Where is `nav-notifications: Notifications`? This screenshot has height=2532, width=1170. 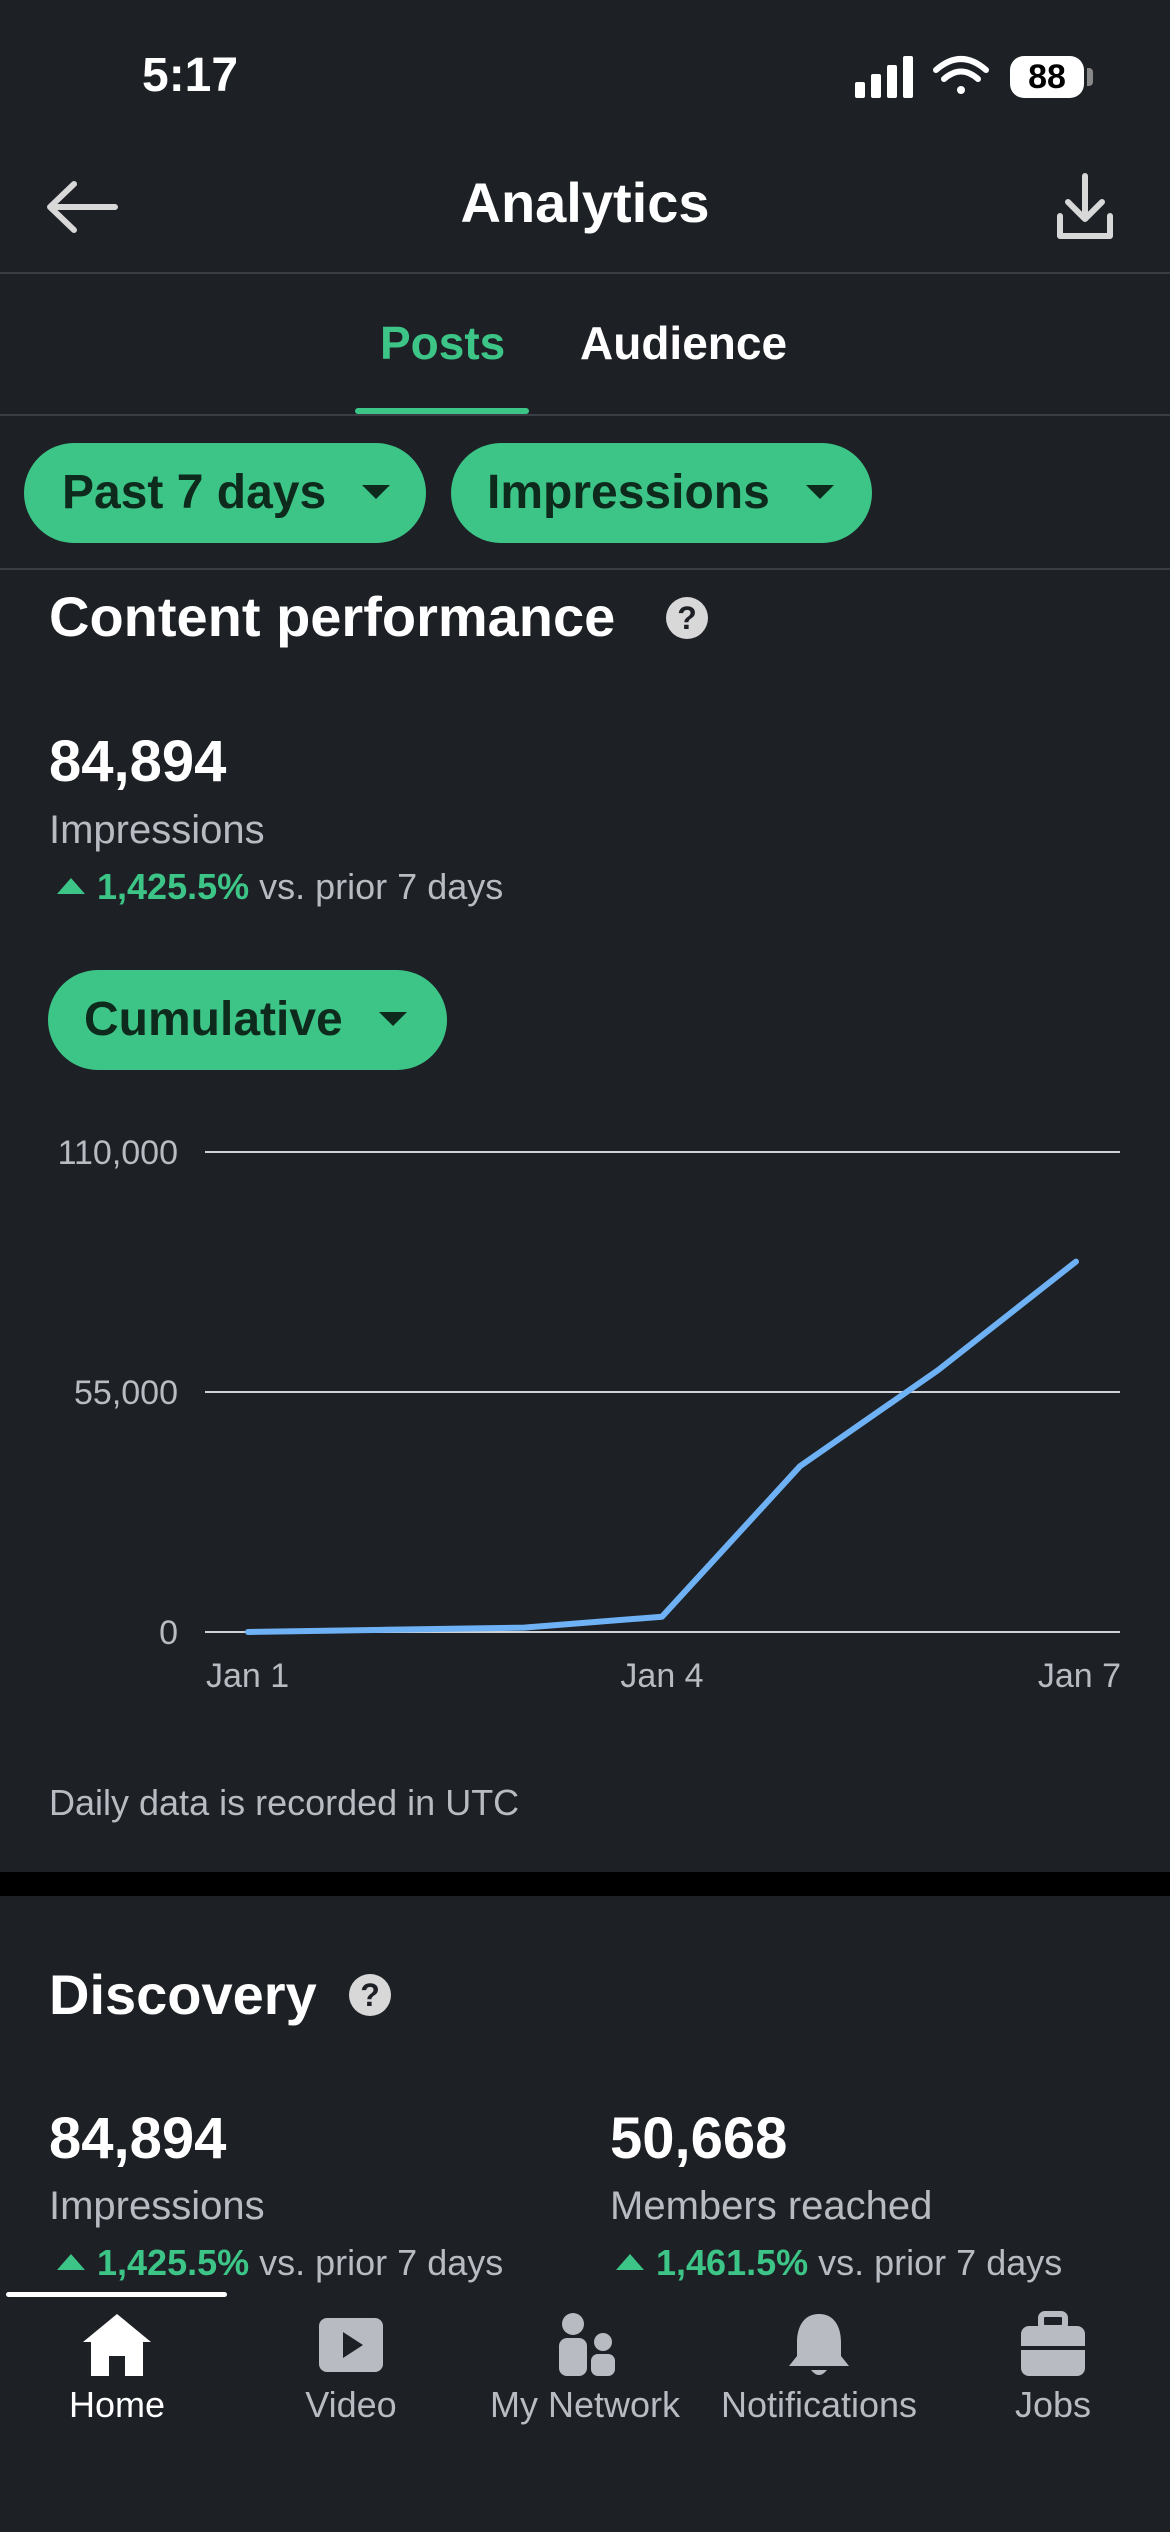 nav-notifications: Notifications is located at coordinates (819, 2368).